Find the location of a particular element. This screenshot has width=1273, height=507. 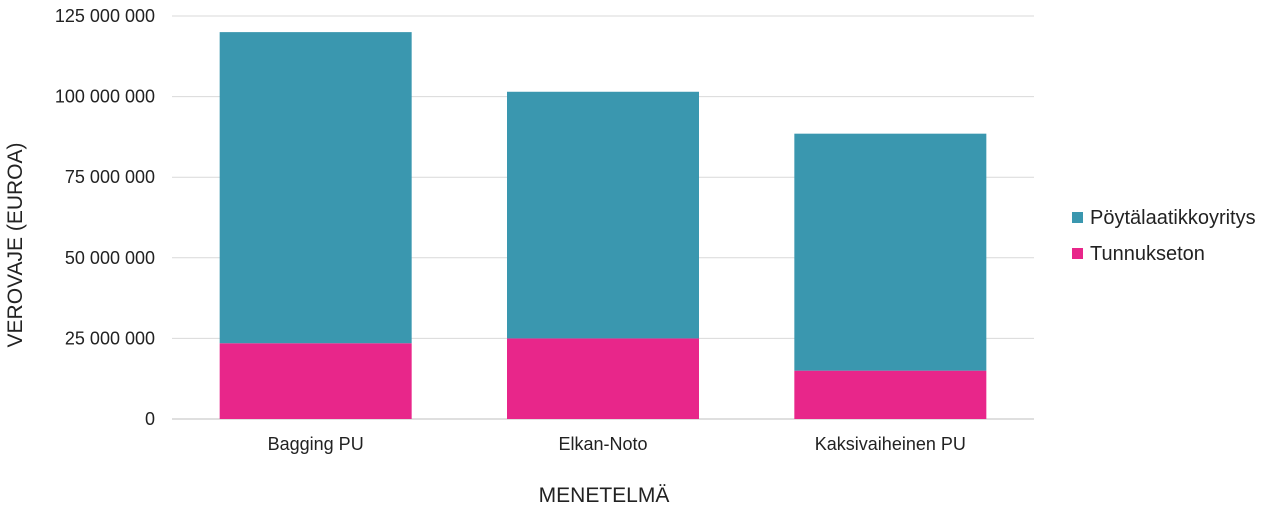

y-tick-label: 125 000 000 is located at coordinates (105, 16).